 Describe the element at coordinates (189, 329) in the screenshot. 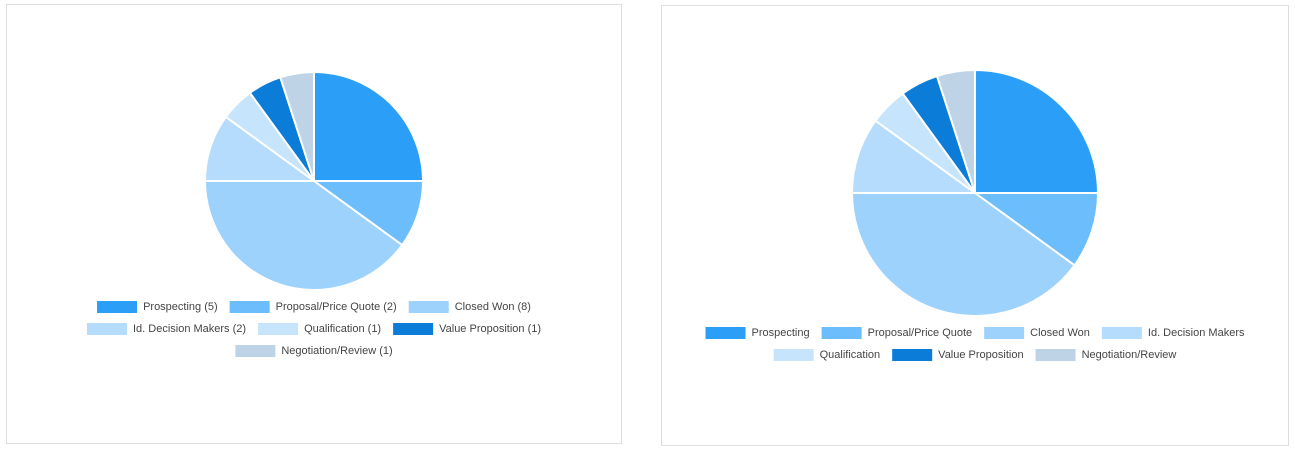

I see `legend-label: Id. Decision Makers (2)` at that location.